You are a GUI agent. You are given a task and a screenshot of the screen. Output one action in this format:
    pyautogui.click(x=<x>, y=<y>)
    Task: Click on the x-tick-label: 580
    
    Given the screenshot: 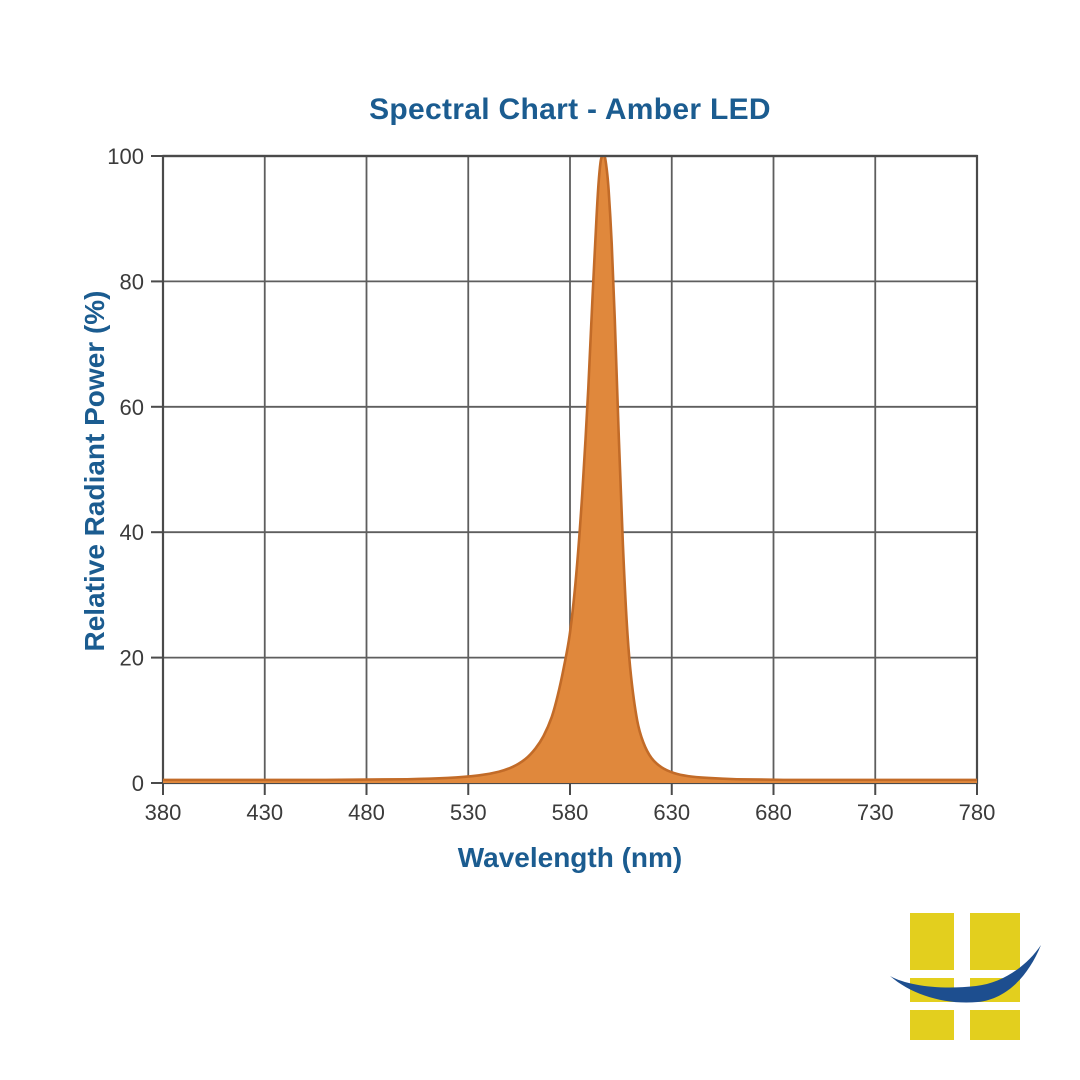 What is the action you would take?
    pyautogui.click(x=570, y=812)
    